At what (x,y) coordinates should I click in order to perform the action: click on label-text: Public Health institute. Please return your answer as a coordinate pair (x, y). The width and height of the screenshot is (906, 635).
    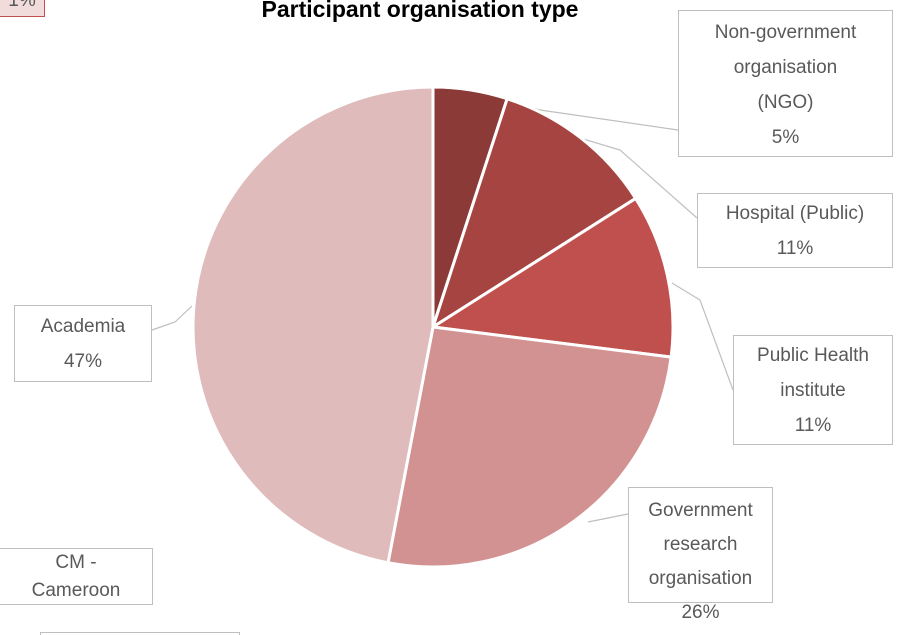
    Looking at the image, I should click on (813, 373).